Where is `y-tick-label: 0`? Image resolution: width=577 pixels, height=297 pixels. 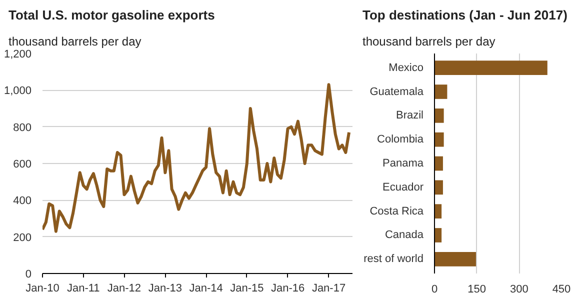 y-tick-label: 0 is located at coordinates (28, 274).